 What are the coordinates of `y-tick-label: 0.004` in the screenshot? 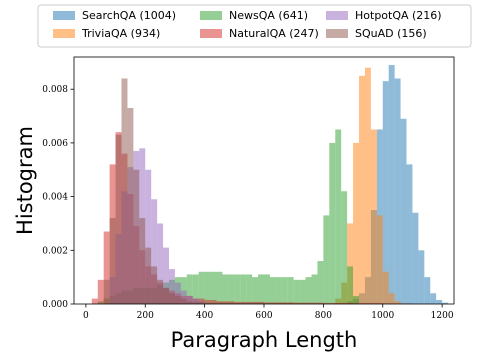 It's located at (55, 198).